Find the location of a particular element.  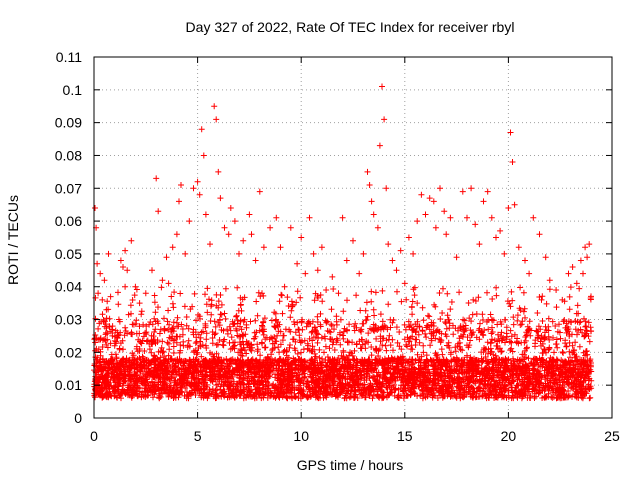

x-tick-labels: 0 5 10 15 20 25 is located at coordinates (355, 436).